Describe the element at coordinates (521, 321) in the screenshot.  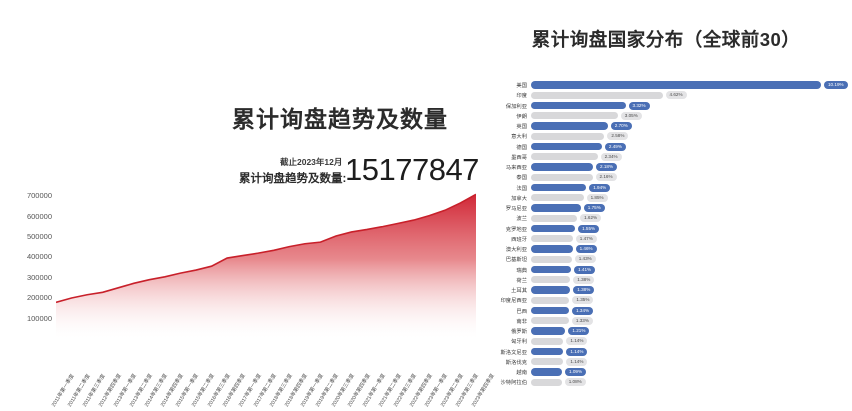
I see `country-bar-label: 南非` at that location.